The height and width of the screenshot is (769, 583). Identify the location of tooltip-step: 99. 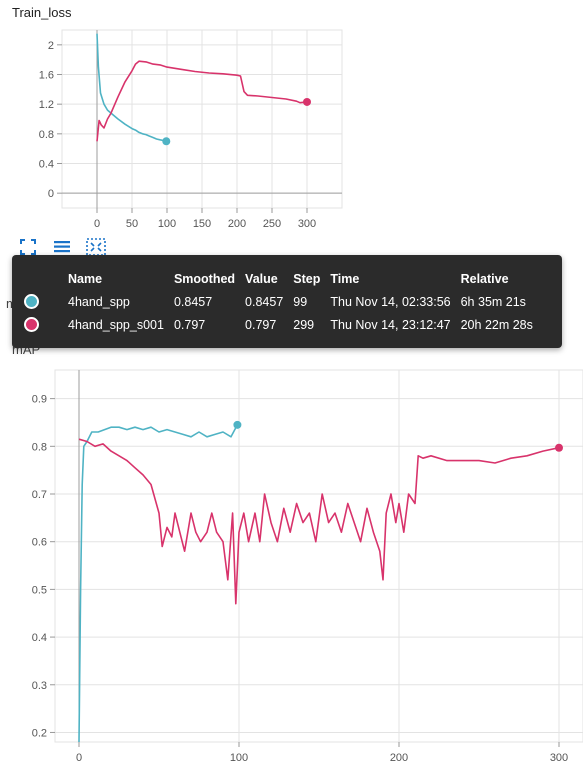
(300, 301).